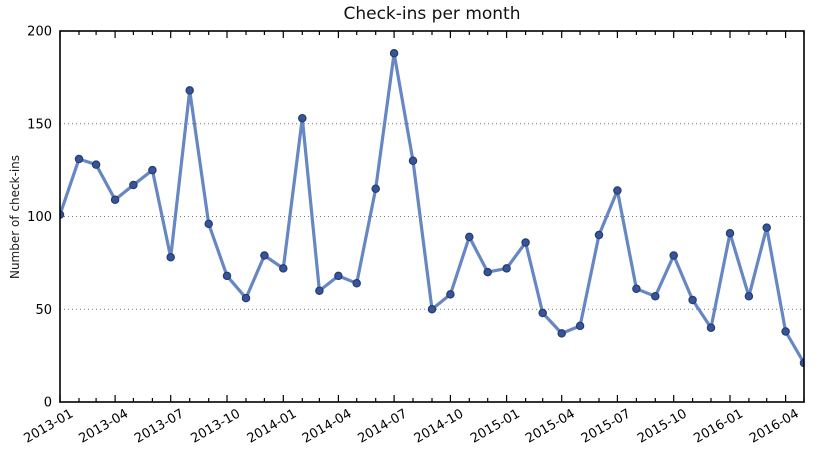 The image size is (820, 457). Describe the element at coordinates (48, 403) in the screenshot. I see `y-tick-label: 0` at that location.